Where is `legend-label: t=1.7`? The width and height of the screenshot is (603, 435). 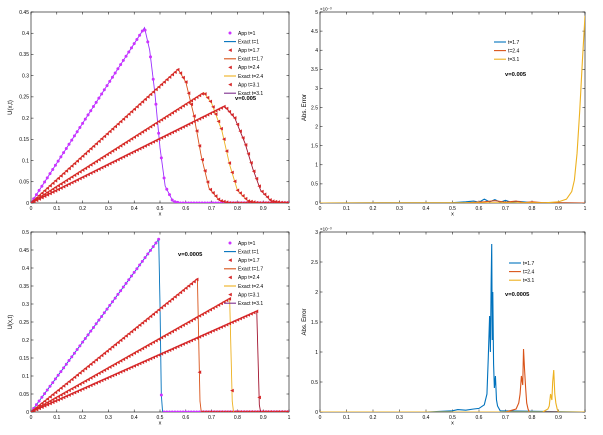
legend-label: t=1.7 is located at coordinates (528, 264).